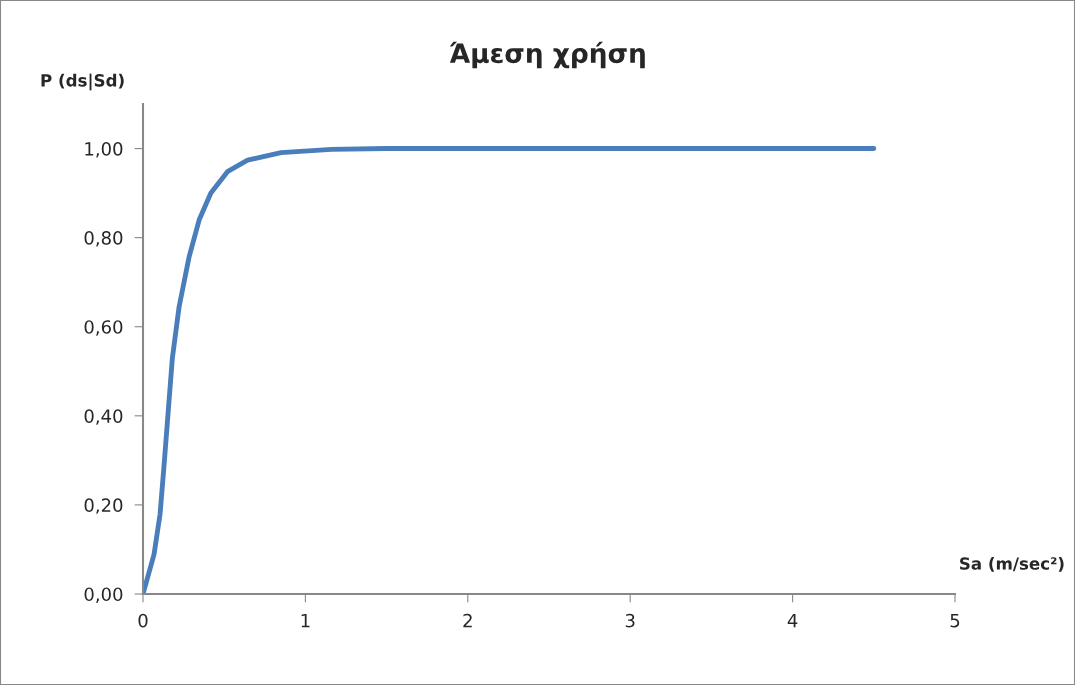 This screenshot has height=685, width=1075. What do you see at coordinates (82, 82) in the screenshot?
I see `y-axis-title: P (ds|Sd)` at bounding box center [82, 82].